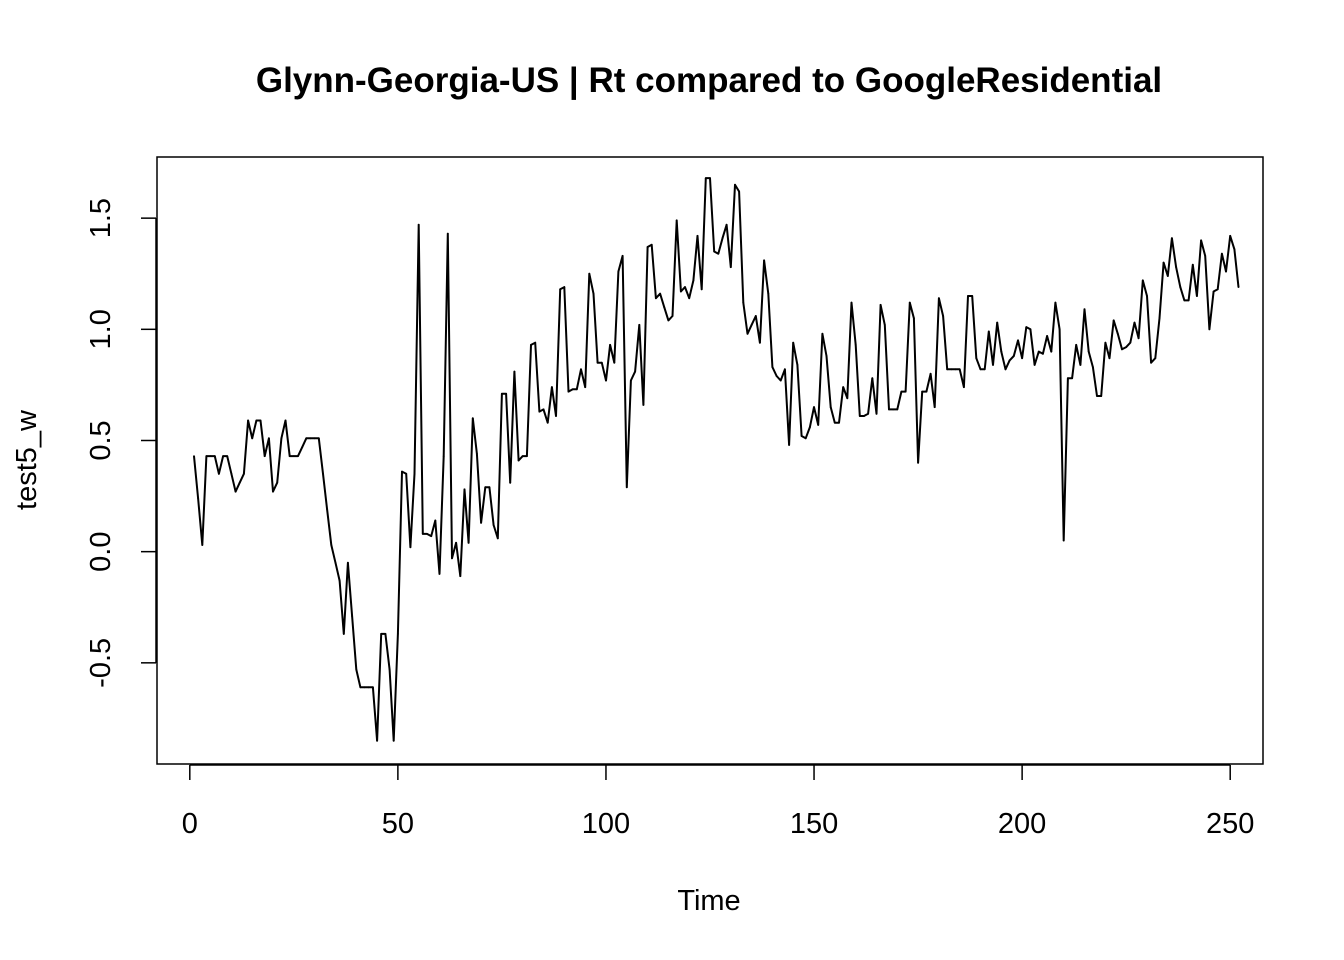  Describe the element at coordinates (27, 459) in the screenshot. I see `y-axis-label: test5_w` at that location.